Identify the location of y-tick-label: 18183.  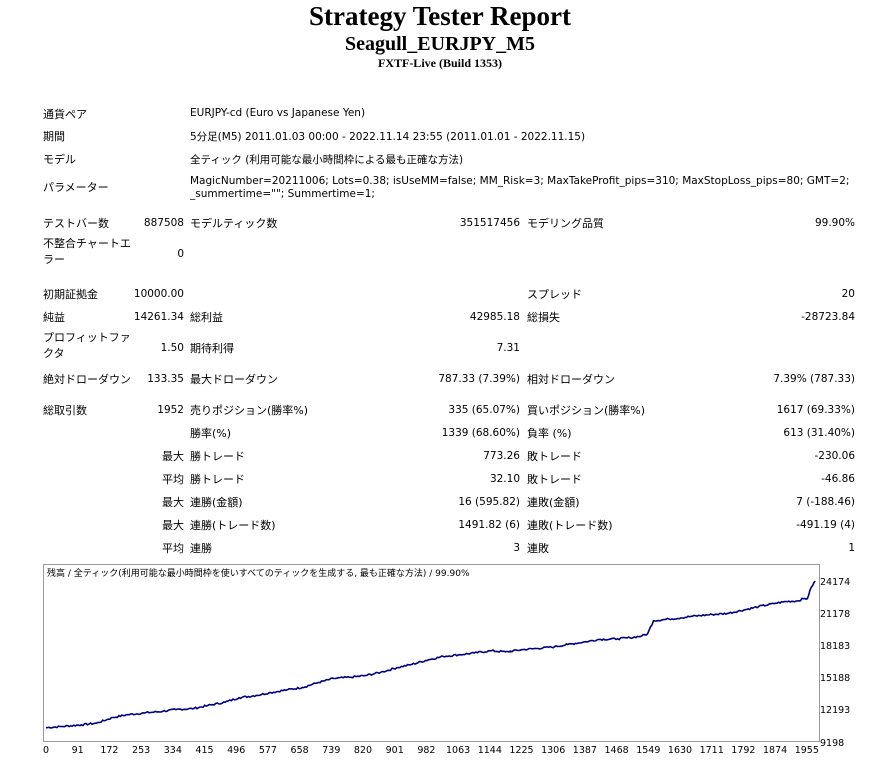
(835, 646).